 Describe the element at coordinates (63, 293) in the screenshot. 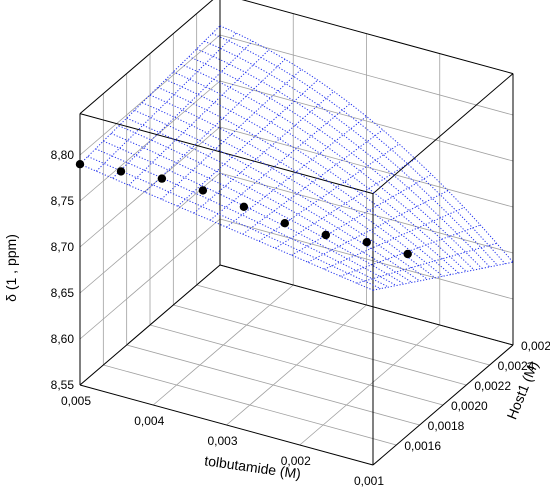

I see `z-tick-label: 8,65` at that location.